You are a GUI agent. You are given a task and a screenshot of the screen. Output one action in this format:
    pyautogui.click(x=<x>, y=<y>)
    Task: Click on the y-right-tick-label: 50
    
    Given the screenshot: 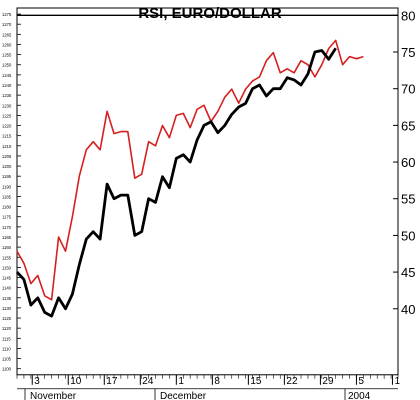 What is the action you would take?
    pyautogui.click(x=408, y=235)
    